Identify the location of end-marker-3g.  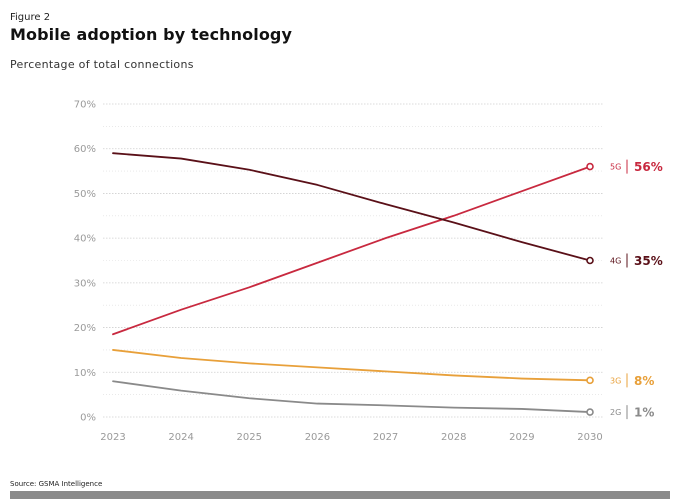
(590, 380).